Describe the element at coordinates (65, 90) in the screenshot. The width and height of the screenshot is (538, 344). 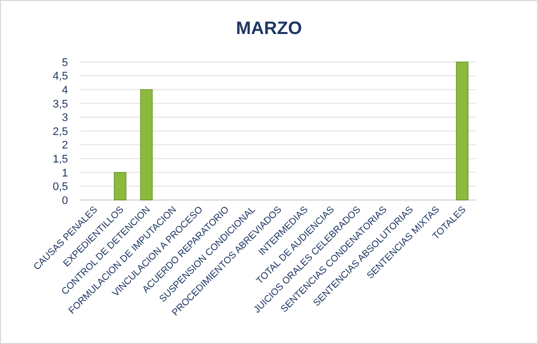
I see `y-tick-label: 4` at that location.